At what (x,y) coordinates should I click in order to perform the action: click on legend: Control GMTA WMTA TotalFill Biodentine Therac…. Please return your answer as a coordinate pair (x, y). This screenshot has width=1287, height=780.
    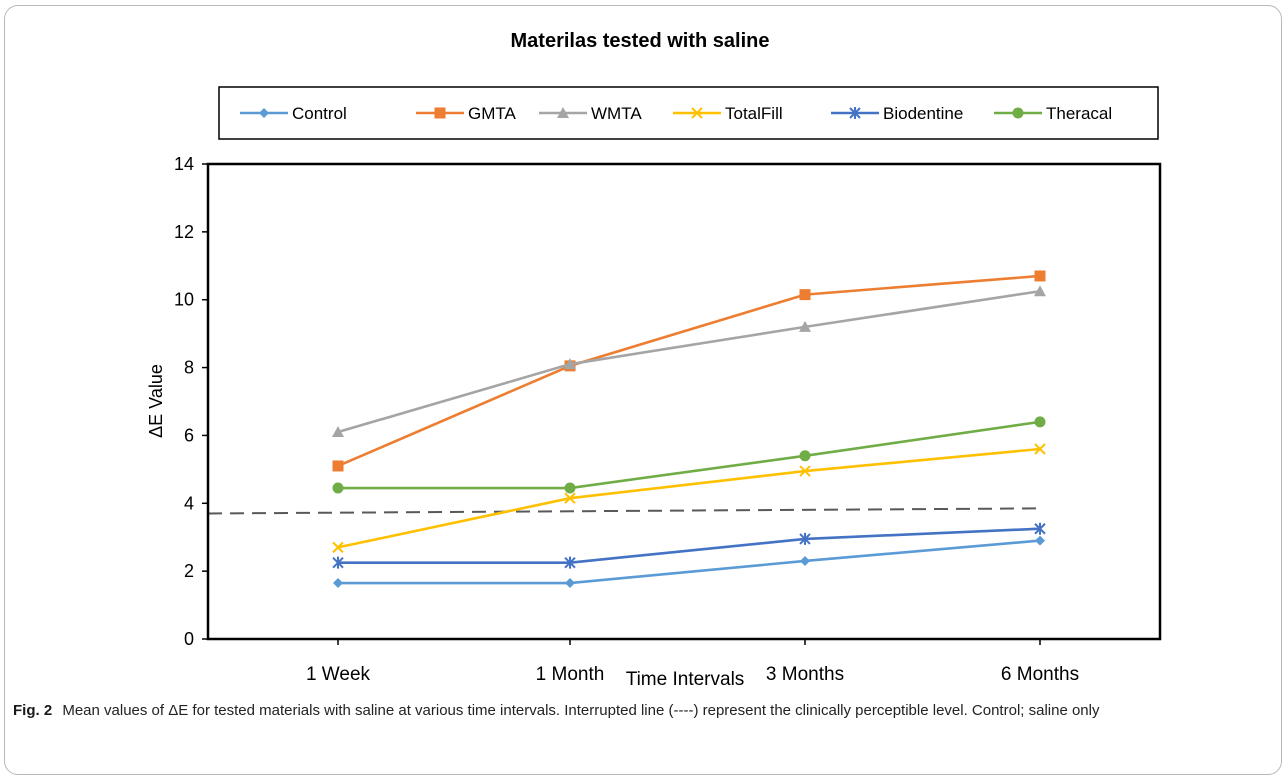
    Looking at the image, I should click on (676, 113).